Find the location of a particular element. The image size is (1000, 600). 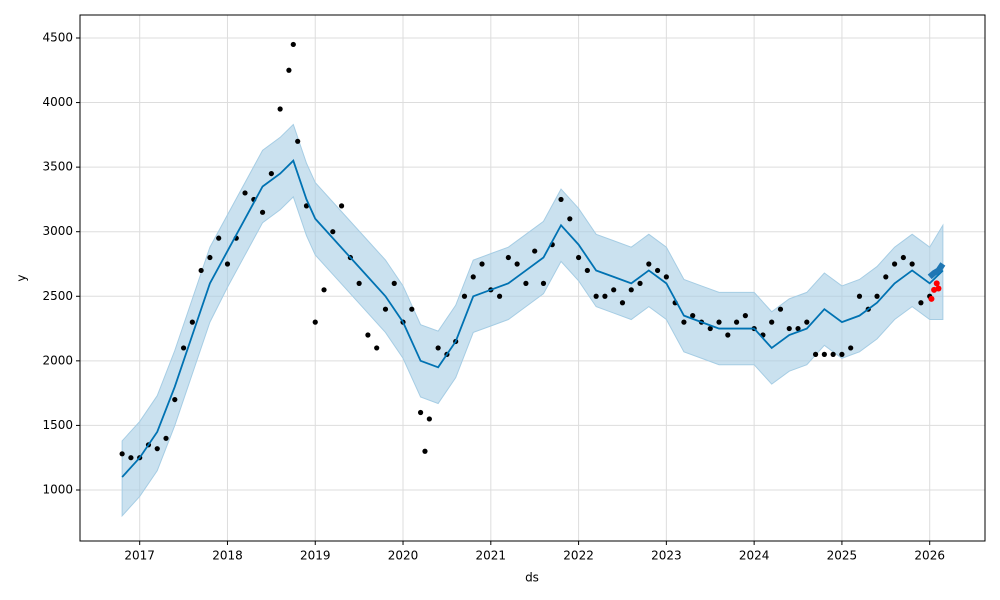

x-tick-label: 2017 is located at coordinates (139, 556).